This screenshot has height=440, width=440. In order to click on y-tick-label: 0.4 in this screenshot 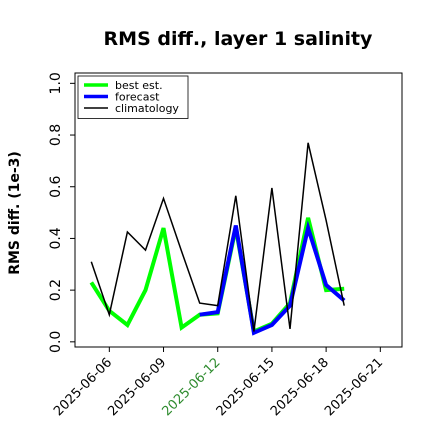, I will do `click(56, 238)`.